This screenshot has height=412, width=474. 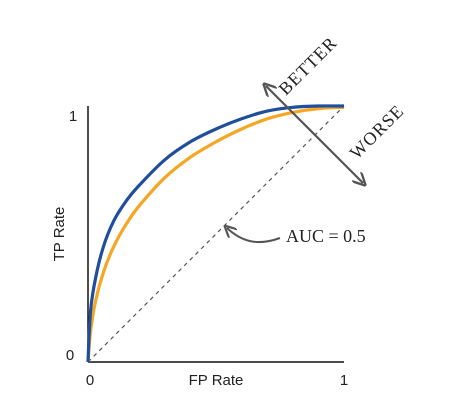 What do you see at coordinates (377, 132) in the screenshot?
I see `worse-label: WORSE` at bounding box center [377, 132].